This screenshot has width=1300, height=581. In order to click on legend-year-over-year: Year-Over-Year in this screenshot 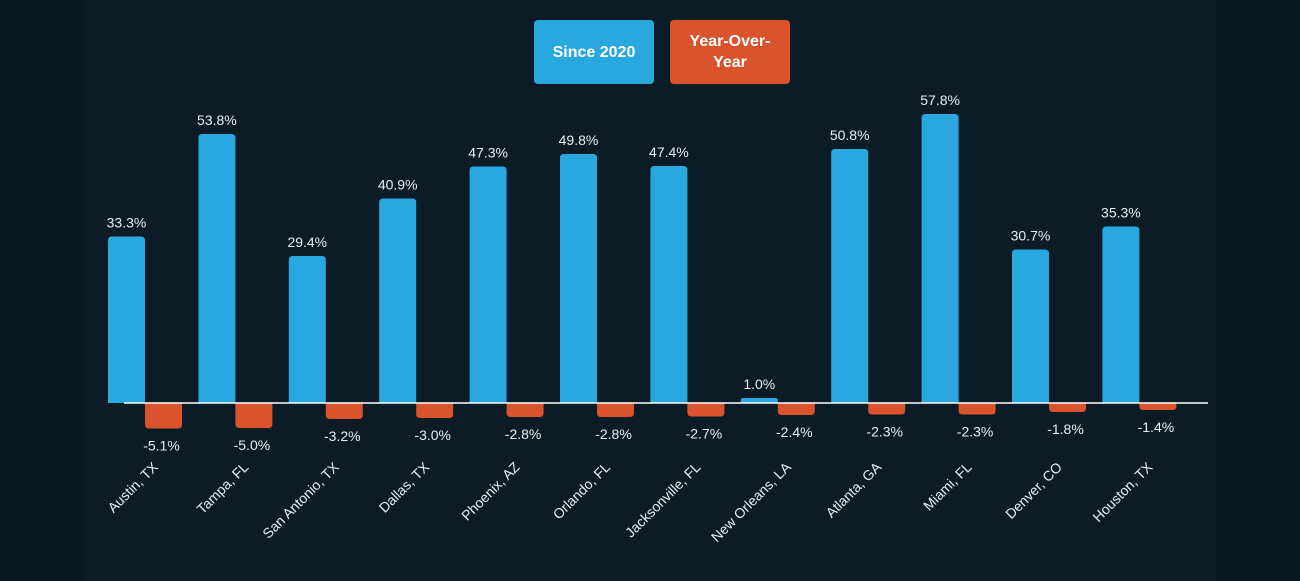, I will do `click(730, 52)`.